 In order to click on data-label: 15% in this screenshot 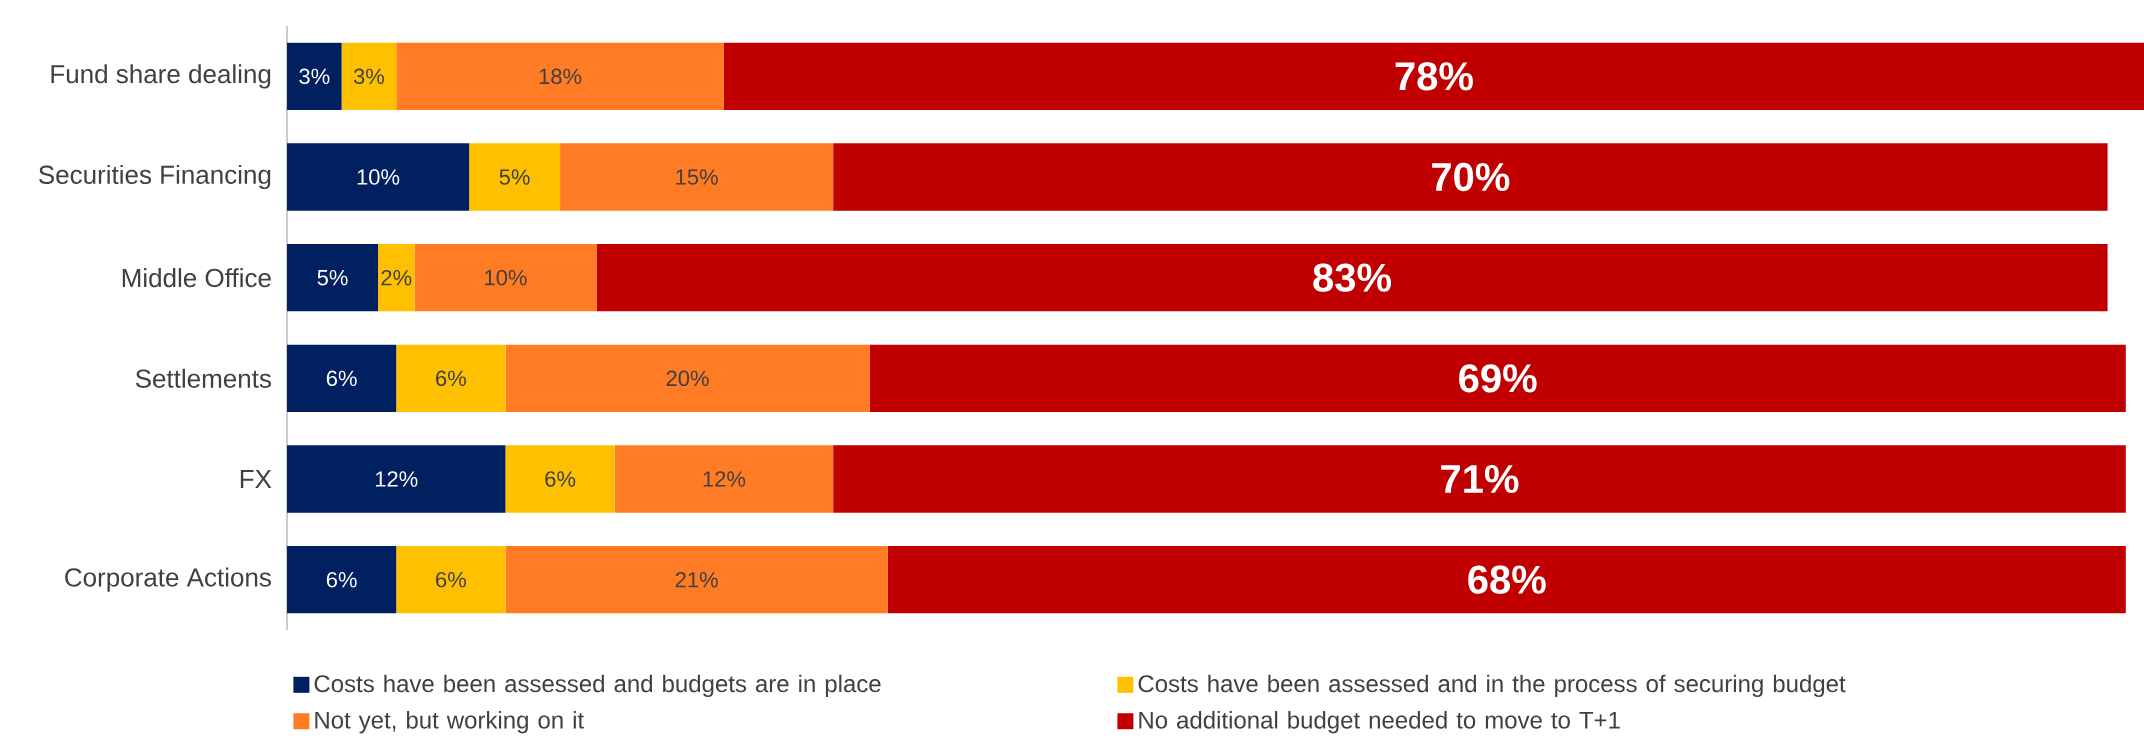, I will do `click(697, 177)`.